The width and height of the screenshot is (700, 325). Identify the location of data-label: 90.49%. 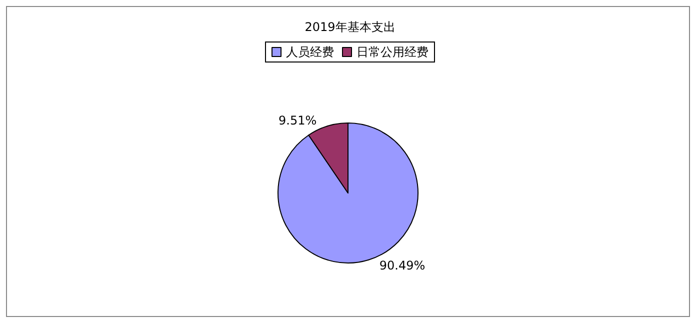
(402, 265).